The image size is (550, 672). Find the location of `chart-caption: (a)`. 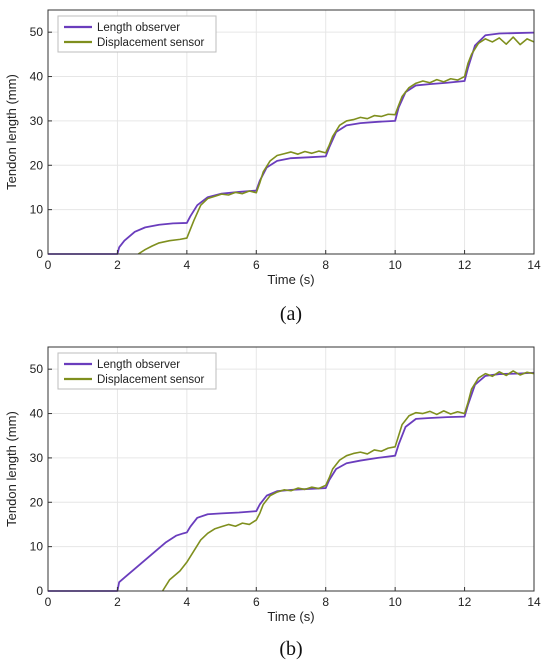

chart-caption: (a) is located at coordinates (291, 314).